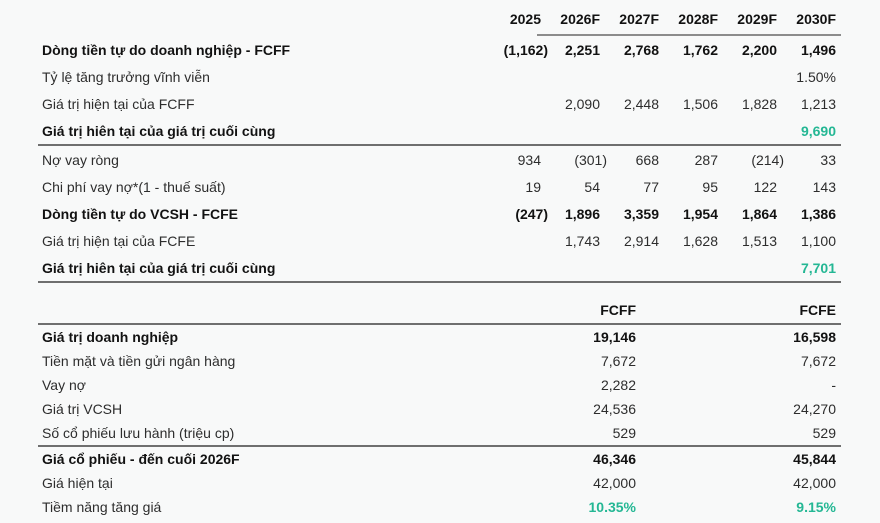 Image resolution: width=880 pixels, height=523 pixels. Describe the element at coordinates (439, 361) in the screenshot. I see `table-row: Tiền mặt và tiền gửi ngân hàng 7,672 7,672` at that location.